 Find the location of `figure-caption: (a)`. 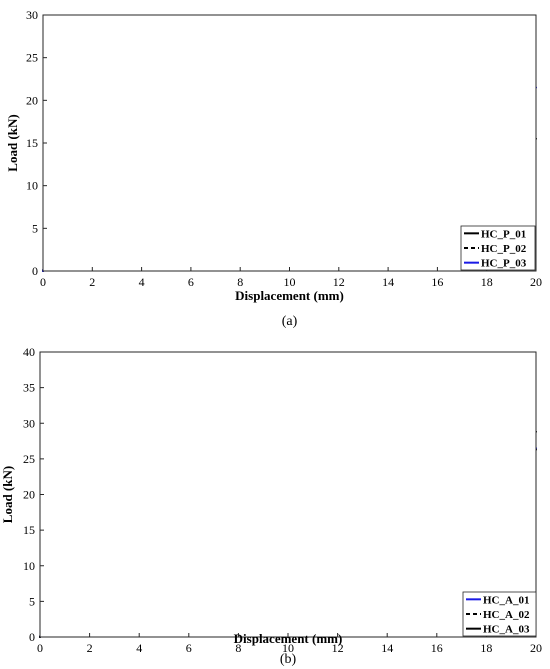

figure-caption: (a) is located at coordinates (290, 321).